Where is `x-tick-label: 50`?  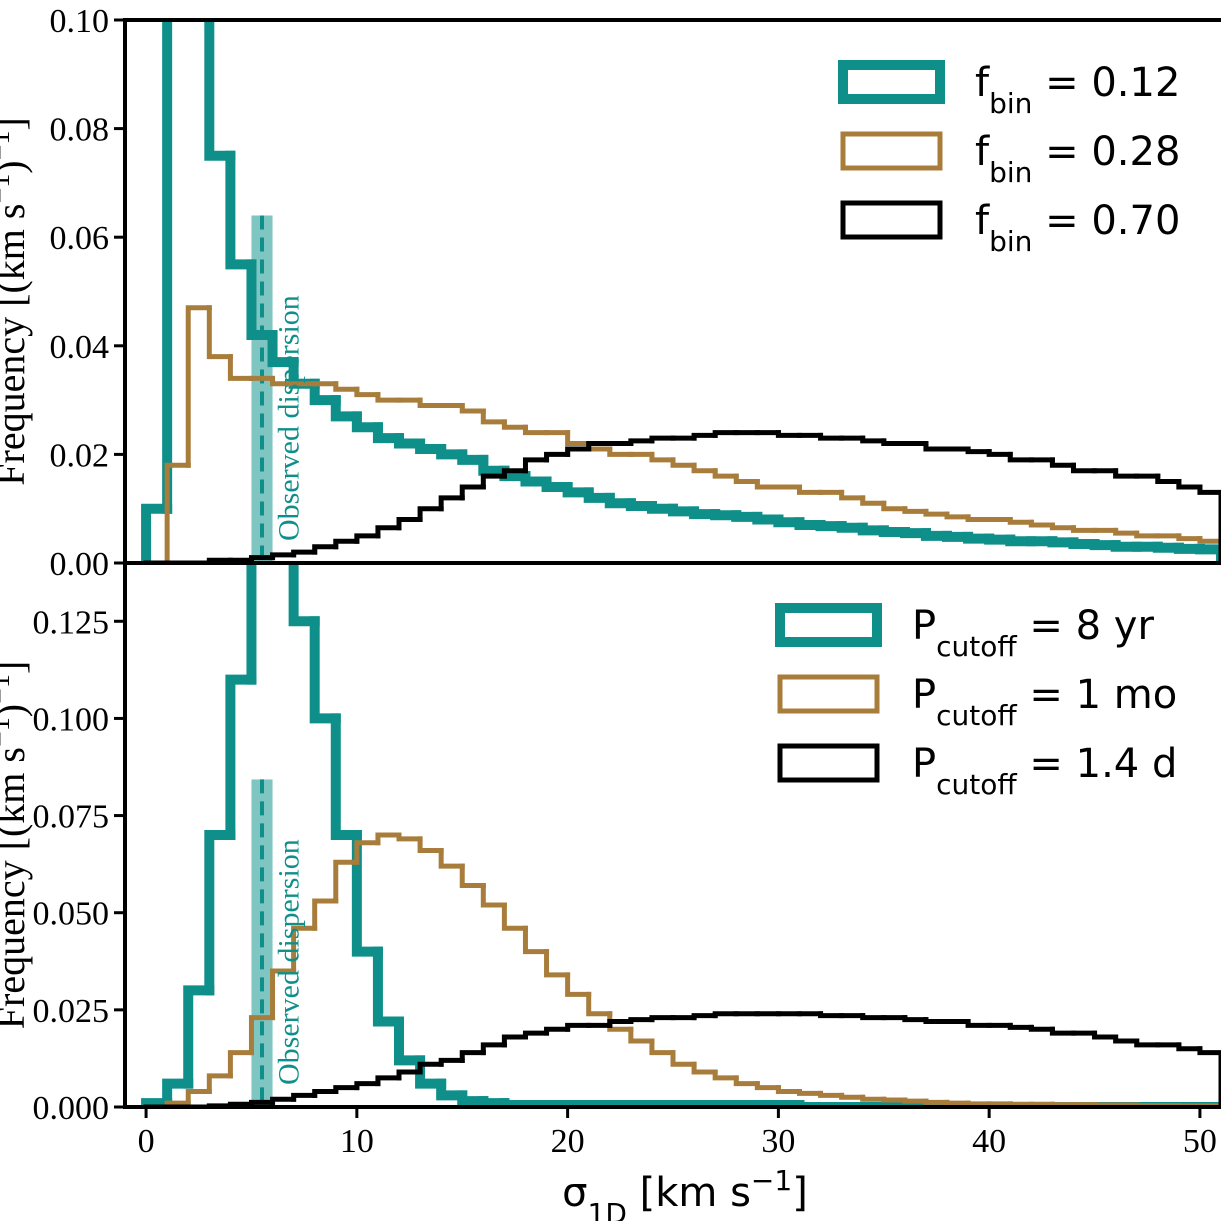
x-tick-label: 50 is located at coordinates (1200, 1141).